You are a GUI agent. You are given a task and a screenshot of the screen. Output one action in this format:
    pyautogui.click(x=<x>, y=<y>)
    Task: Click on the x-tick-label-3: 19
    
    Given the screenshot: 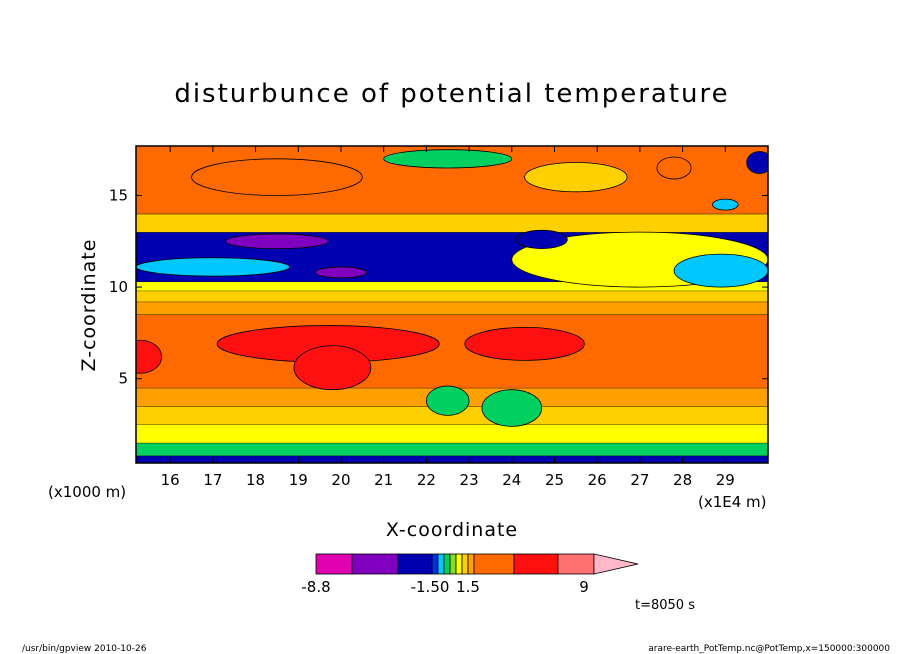 What is the action you would take?
    pyautogui.click(x=298, y=480)
    